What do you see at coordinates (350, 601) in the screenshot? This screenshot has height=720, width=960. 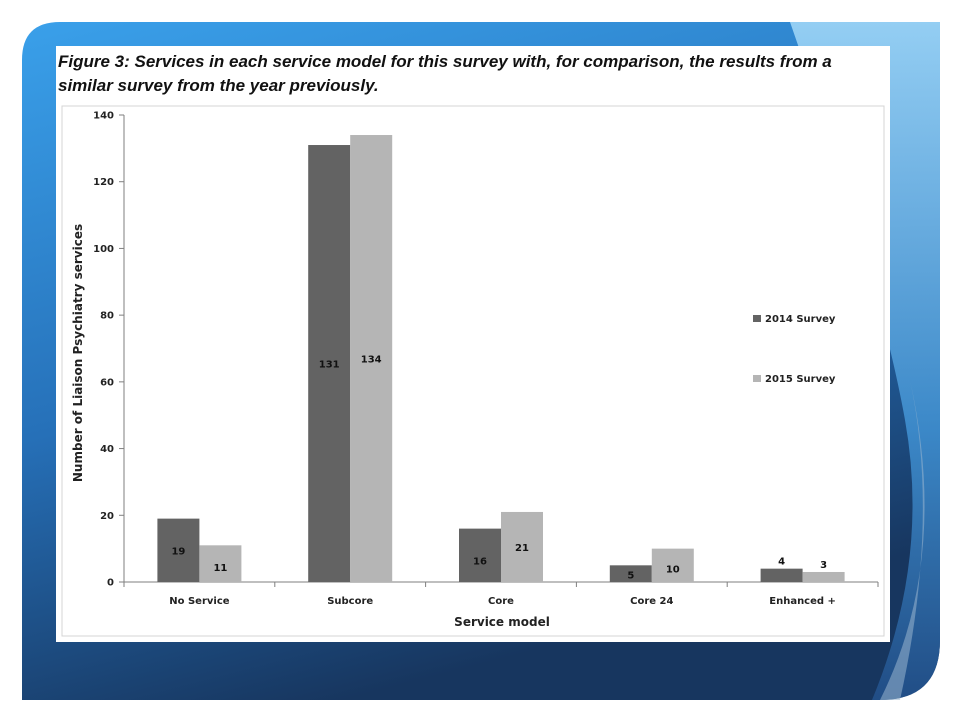 I see `x-category-label: Subcore` at bounding box center [350, 601].